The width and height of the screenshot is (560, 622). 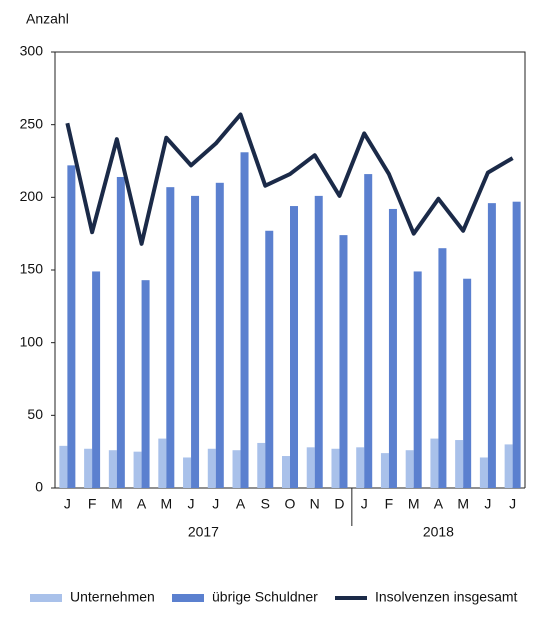 What do you see at coordinates (446, 597) in the screenshot?
I see `legend-label: Insolvenzen insgesamt` at bounding box center [446, 597].